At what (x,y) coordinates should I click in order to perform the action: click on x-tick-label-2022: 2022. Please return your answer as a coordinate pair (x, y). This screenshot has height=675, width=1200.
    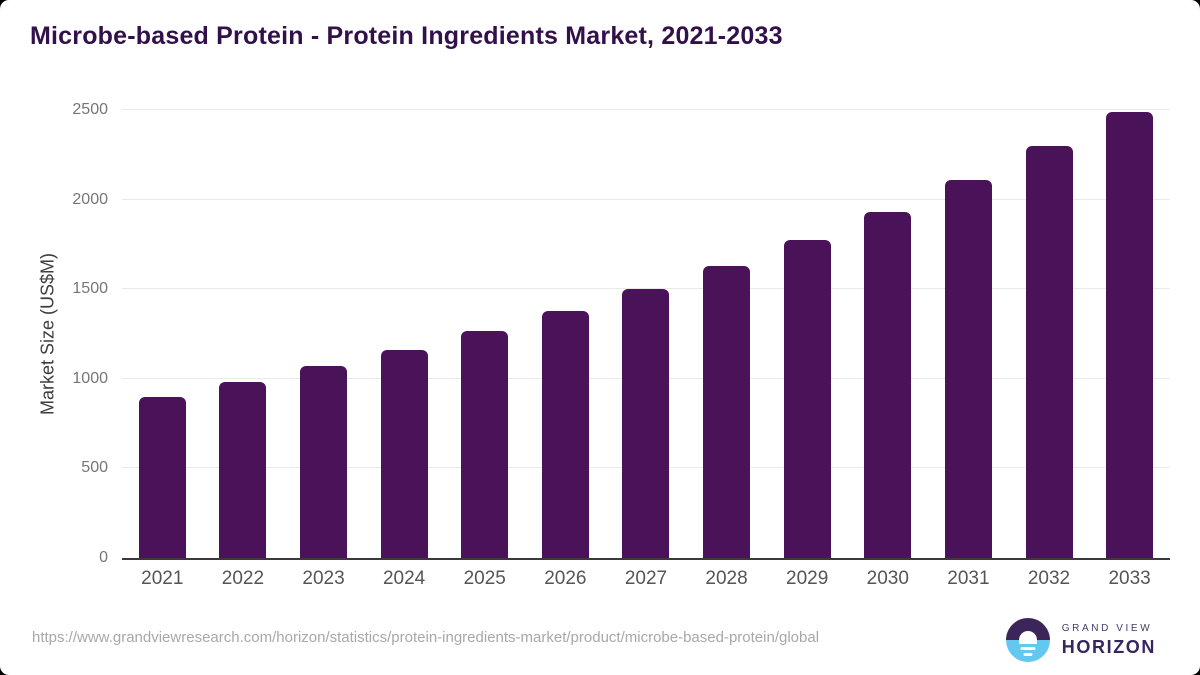
    Looking at the image, I should click on (243, 578).